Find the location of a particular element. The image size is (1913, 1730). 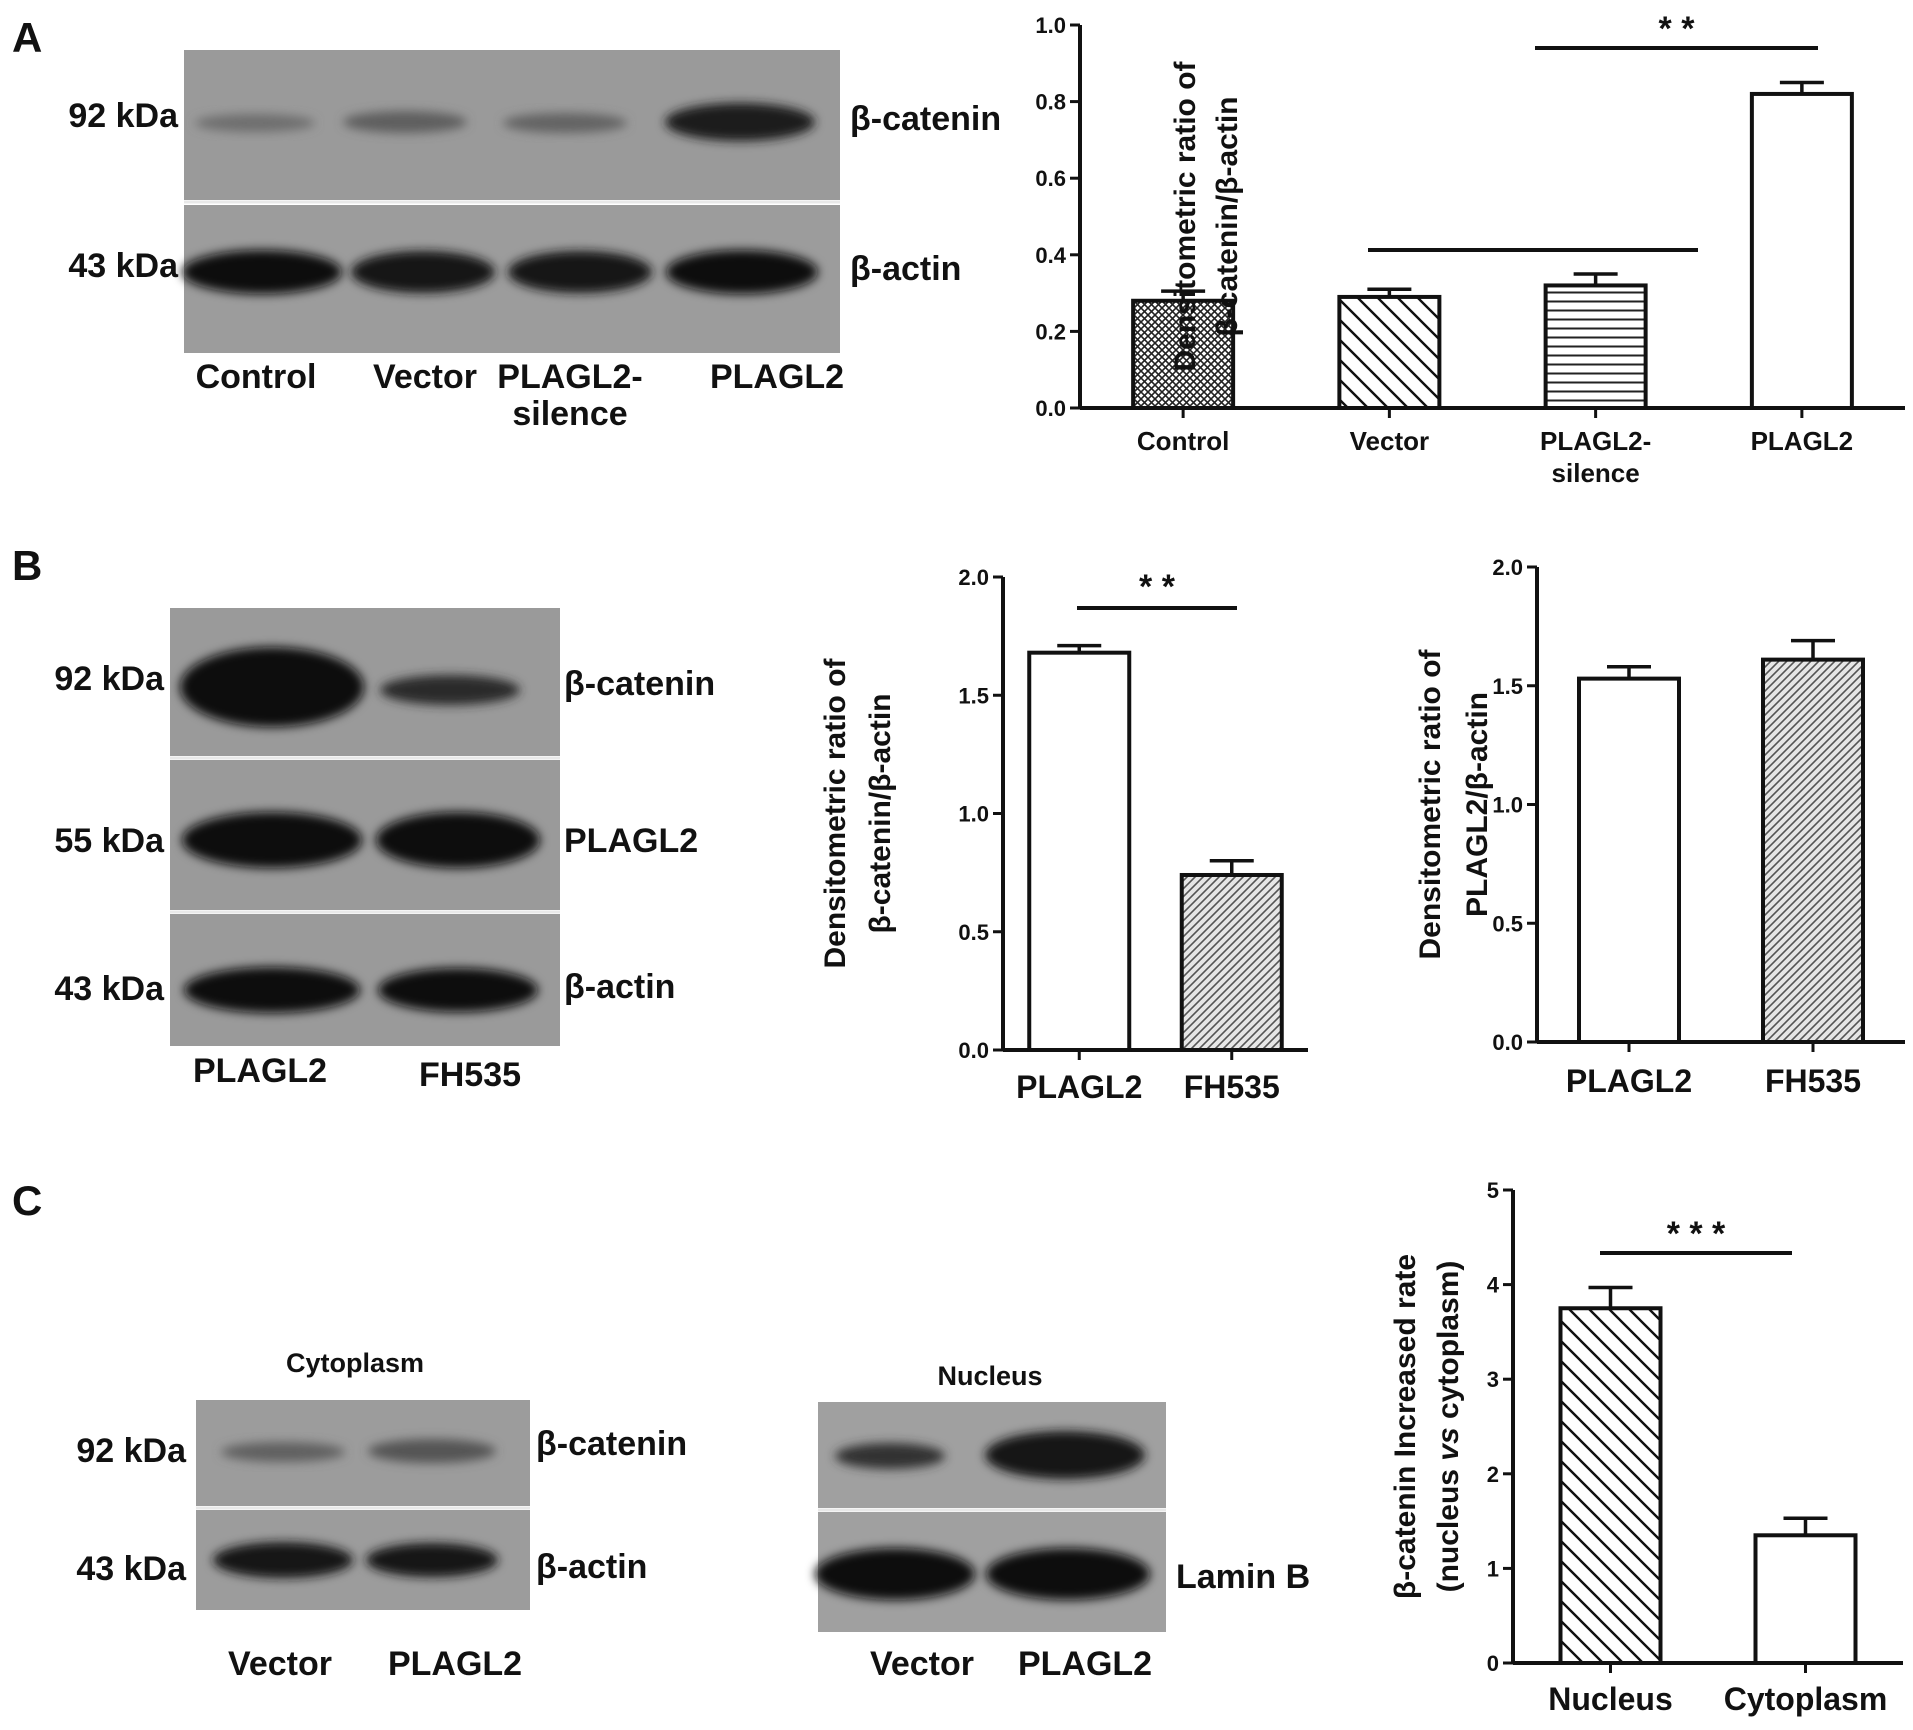

panel-letter-a: A is located at coordinates (27, 37).